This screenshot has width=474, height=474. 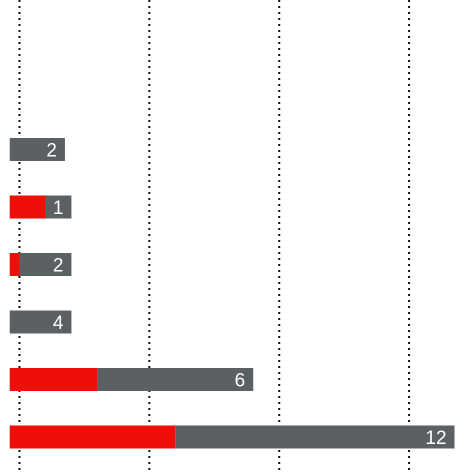 I want to click on bar-value-label-5: 12, so click(x=435, y=438).